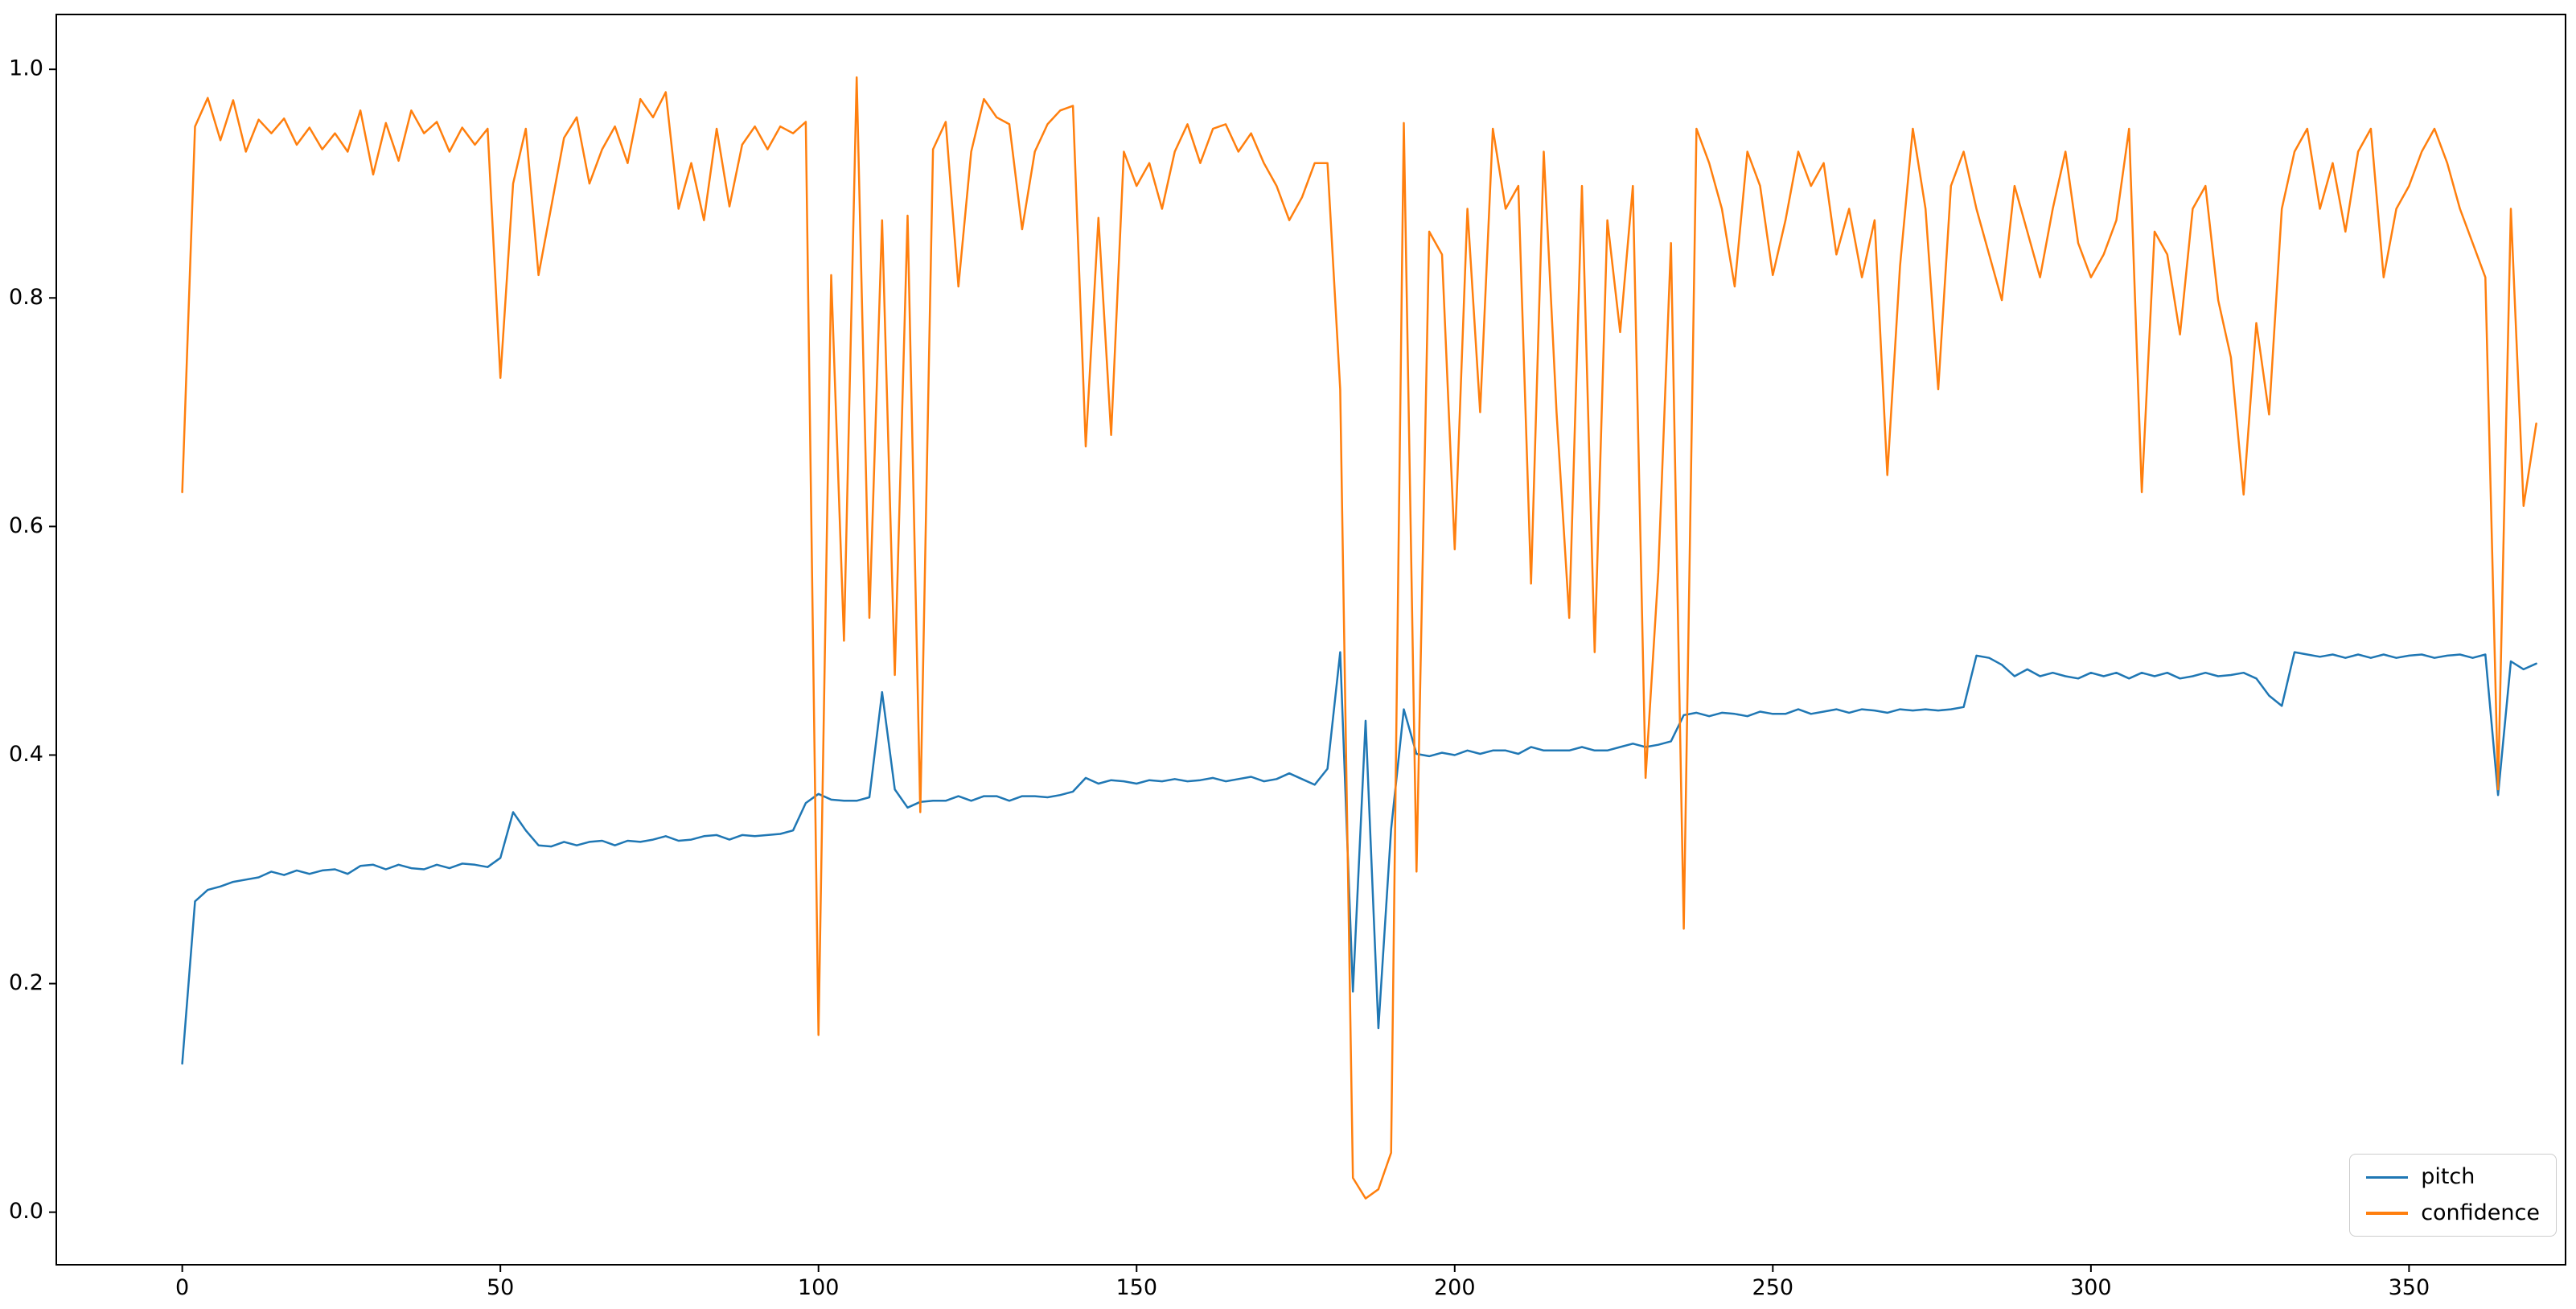  I want to click on x-tick-label: 300, so click(2091, 1287).